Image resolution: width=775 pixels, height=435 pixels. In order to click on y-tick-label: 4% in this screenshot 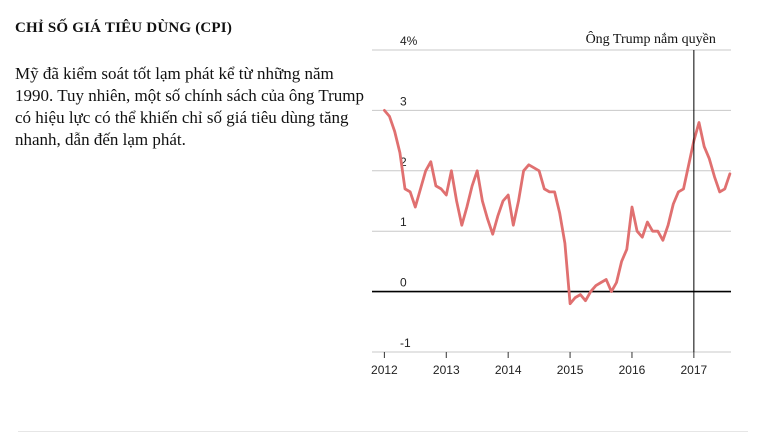, I will do `click(409, 41)`.